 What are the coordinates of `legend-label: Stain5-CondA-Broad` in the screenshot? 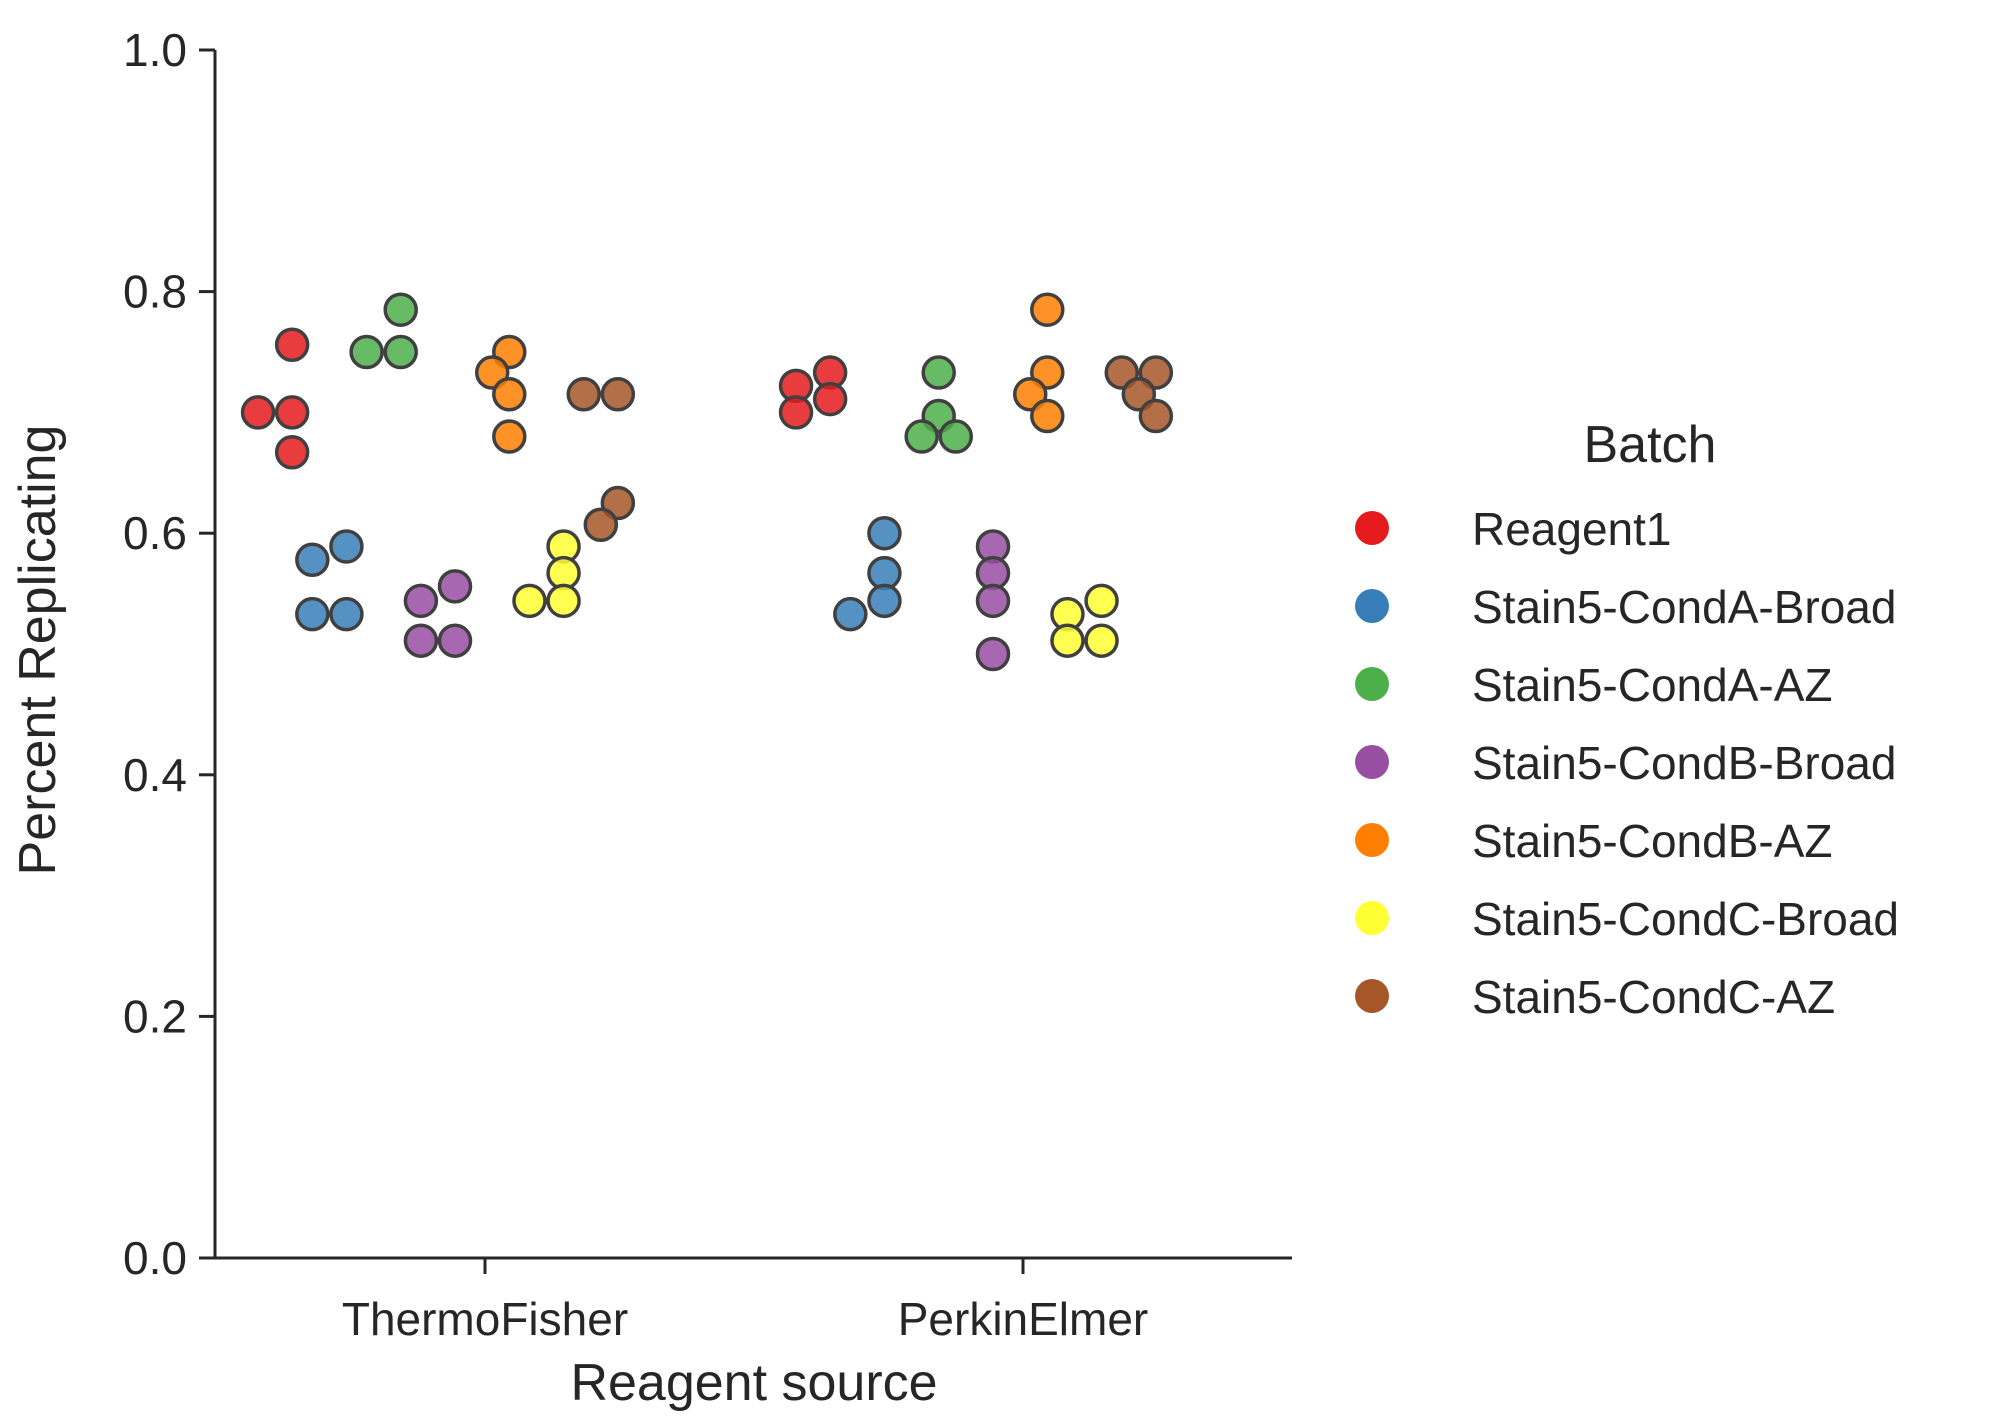 It's located at (1684, 607).